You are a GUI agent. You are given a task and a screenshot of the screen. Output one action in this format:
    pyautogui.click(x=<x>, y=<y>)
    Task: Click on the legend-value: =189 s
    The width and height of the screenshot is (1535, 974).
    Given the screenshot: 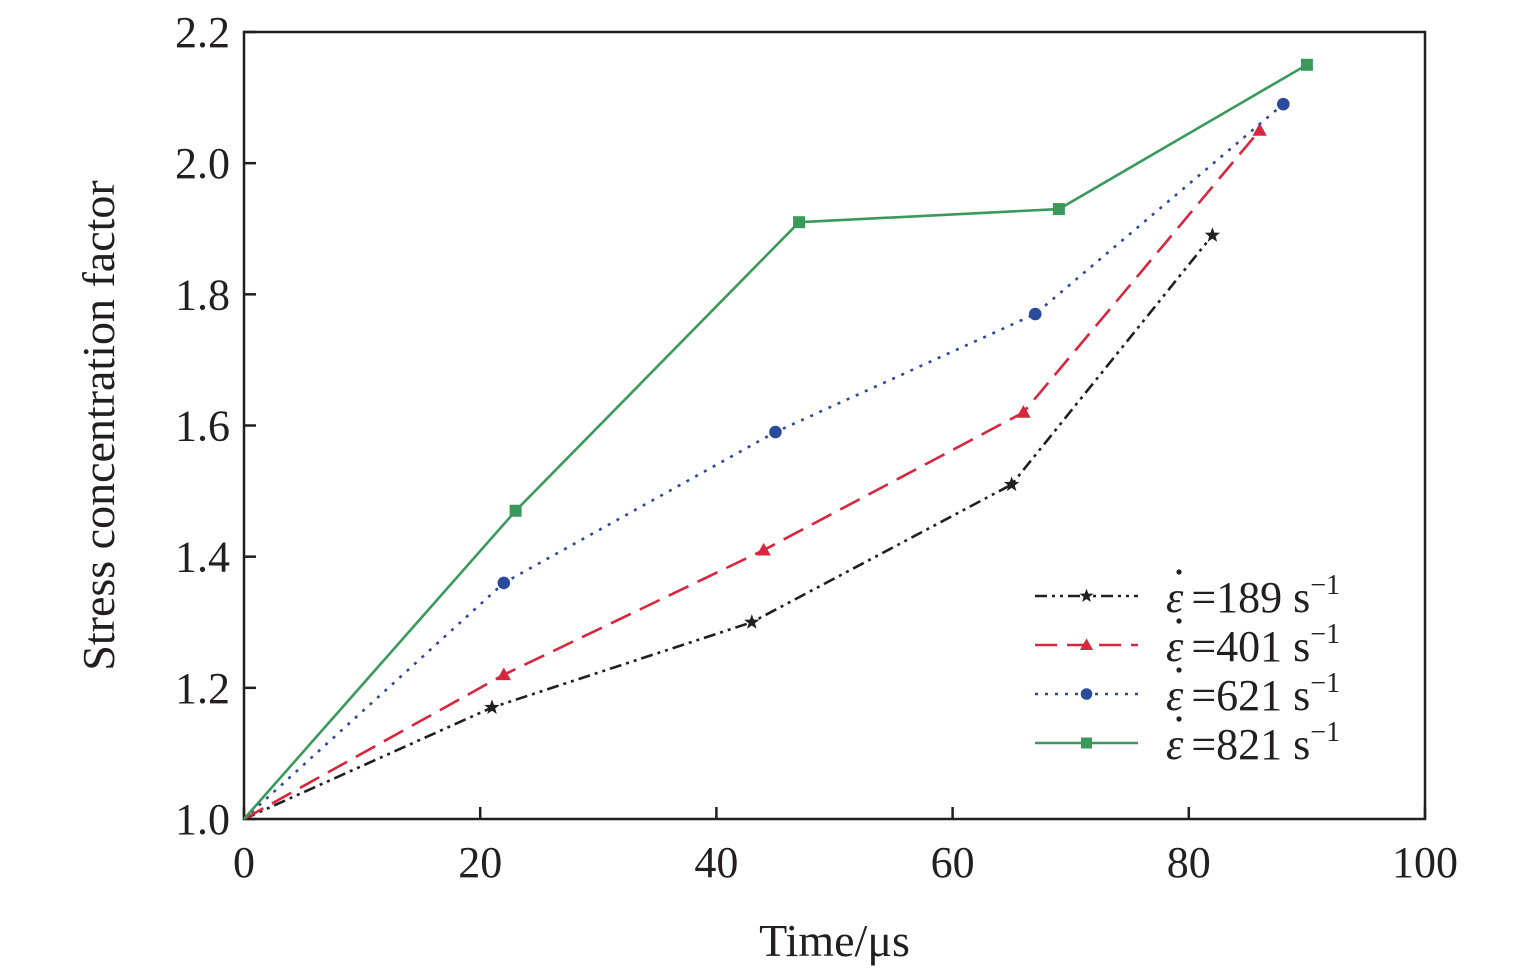 What is the action you would take?
    pyautogui.click(x=1250, y=597)
    